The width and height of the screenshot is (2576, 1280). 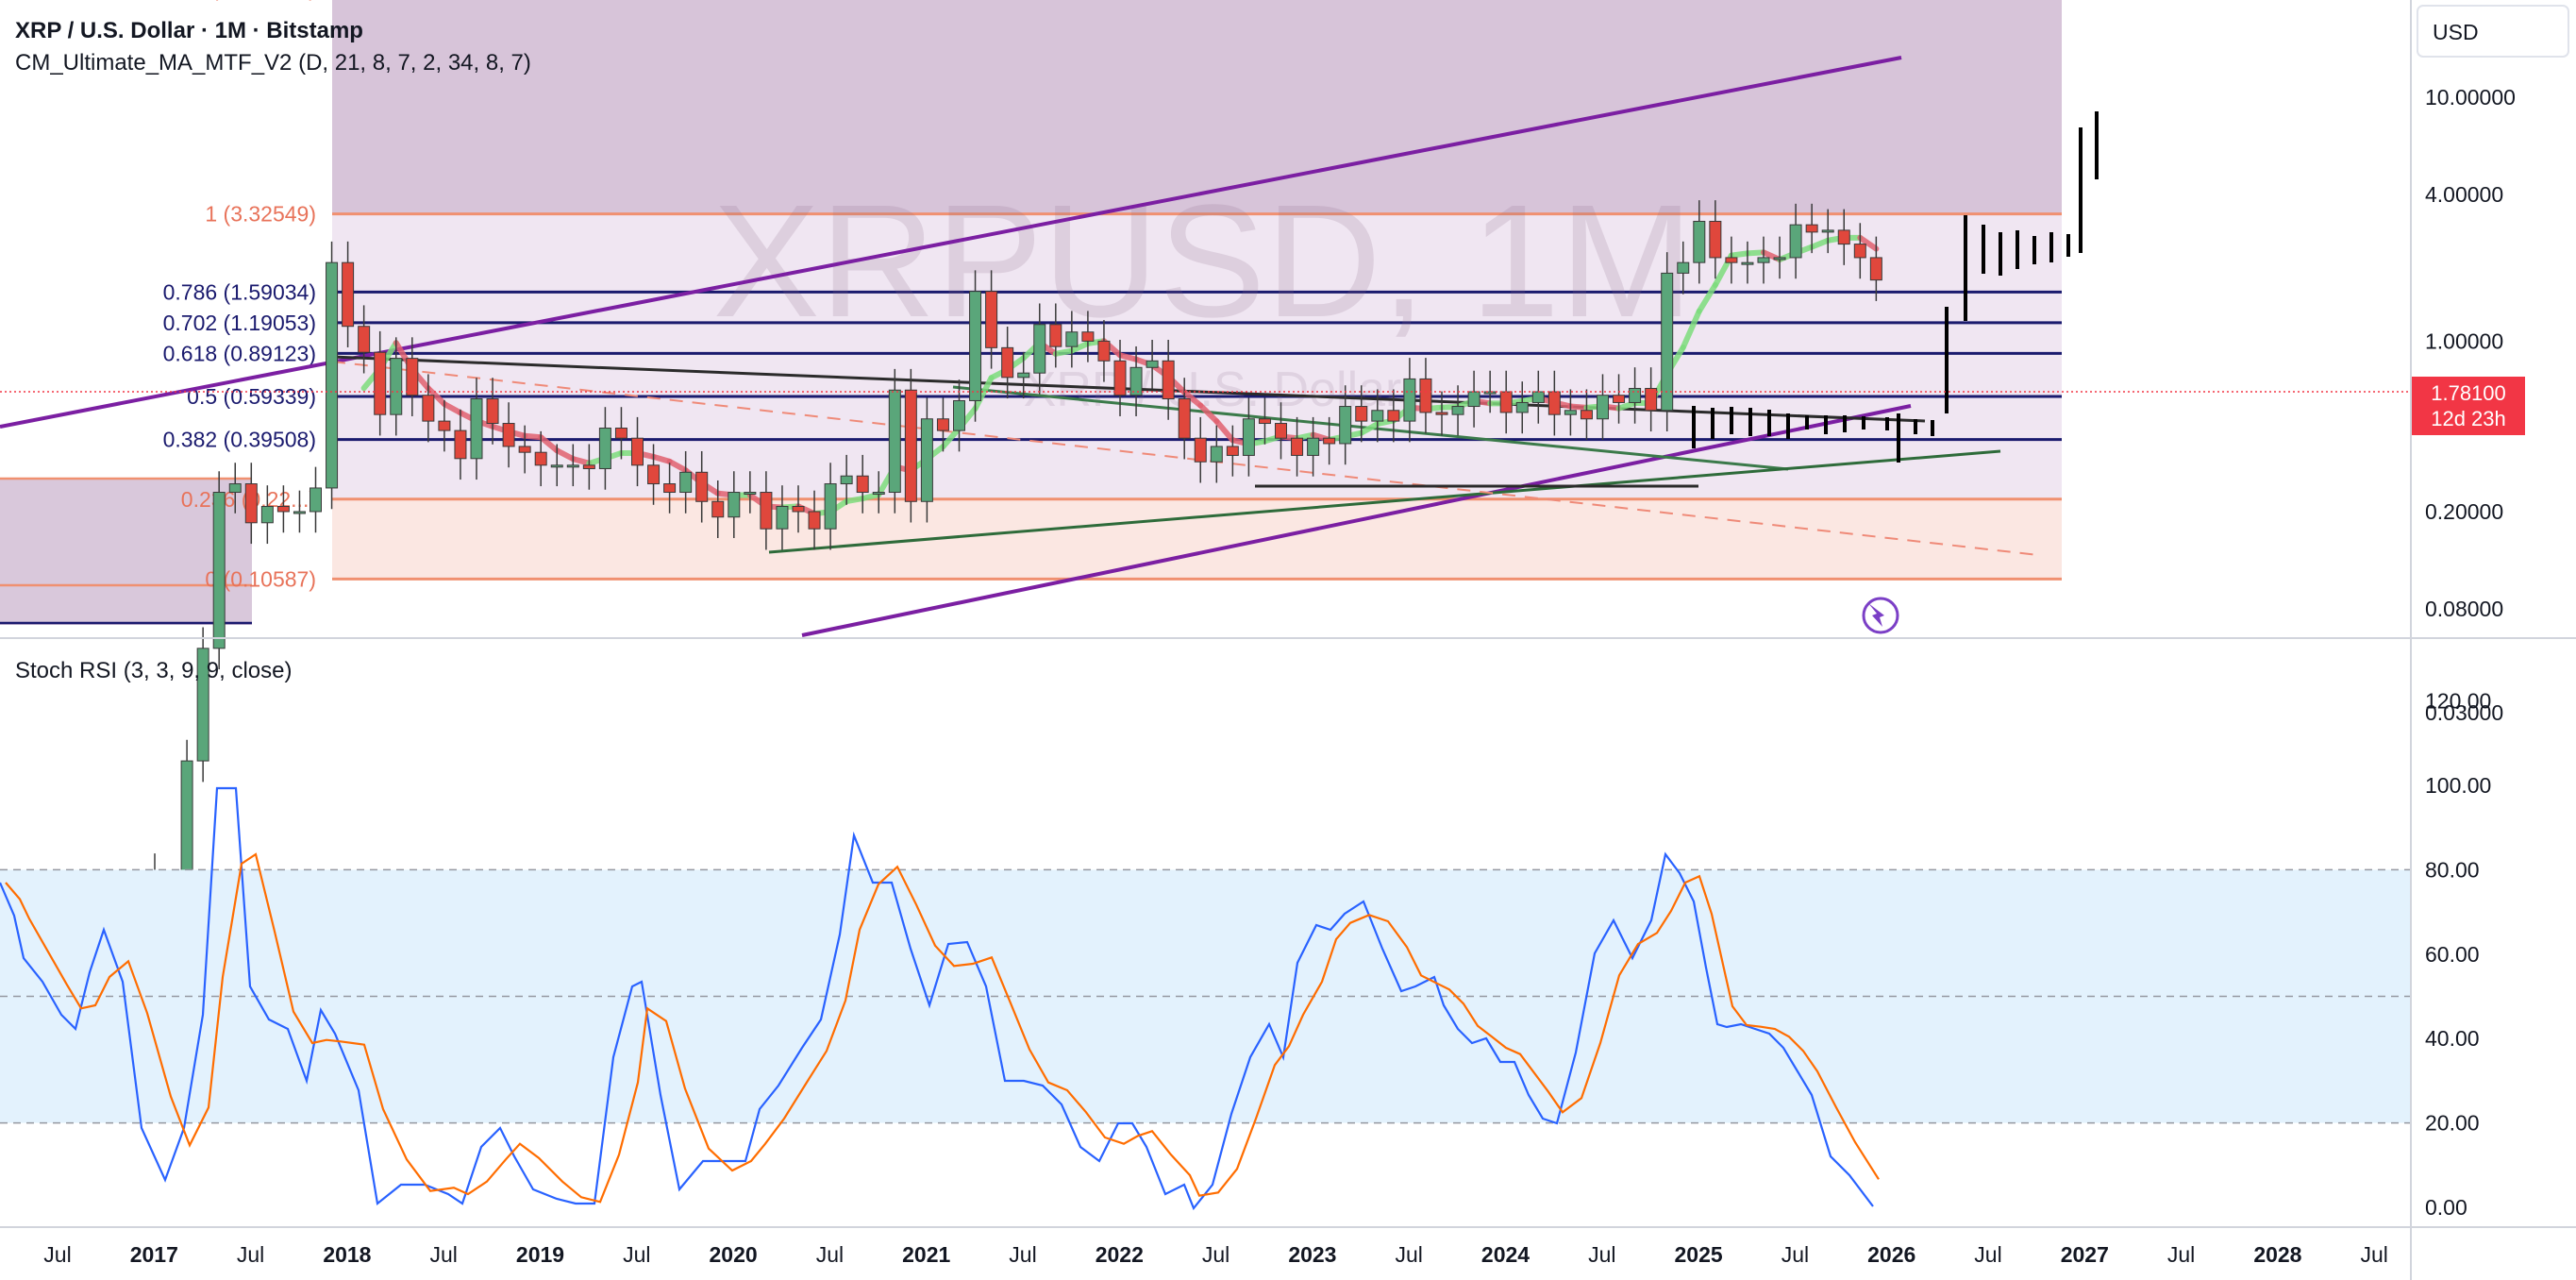 I want to click on last-price-tag: 1.78100 12d 23h, so click(x=2468, y=406).